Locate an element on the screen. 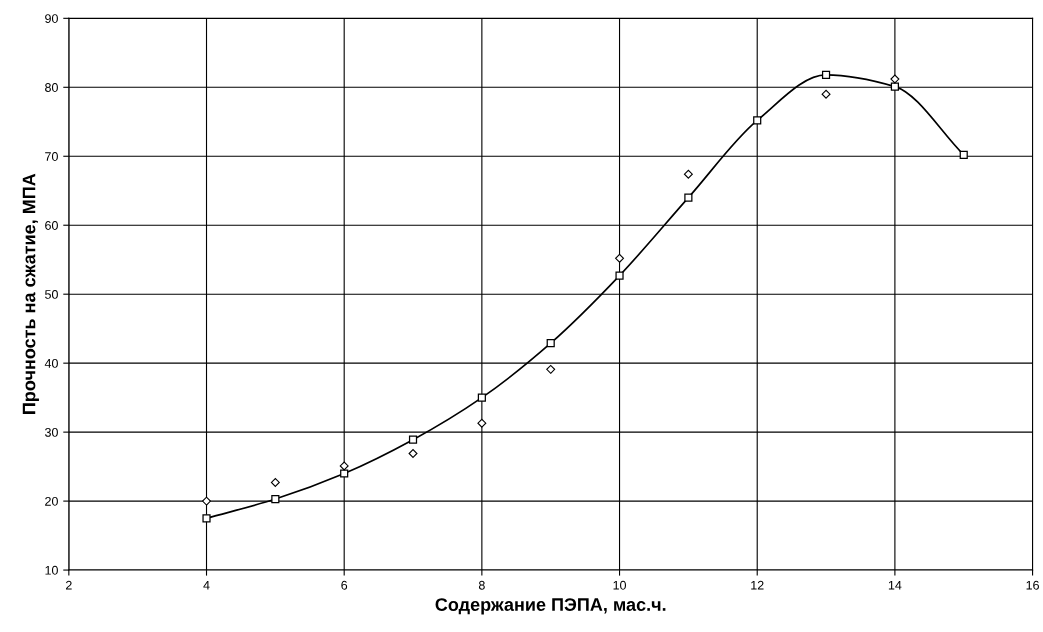 Image resolution: width=1043 pixels, height=632 pixels. y-tick-label: 40 is located at coordinates (51, 363).